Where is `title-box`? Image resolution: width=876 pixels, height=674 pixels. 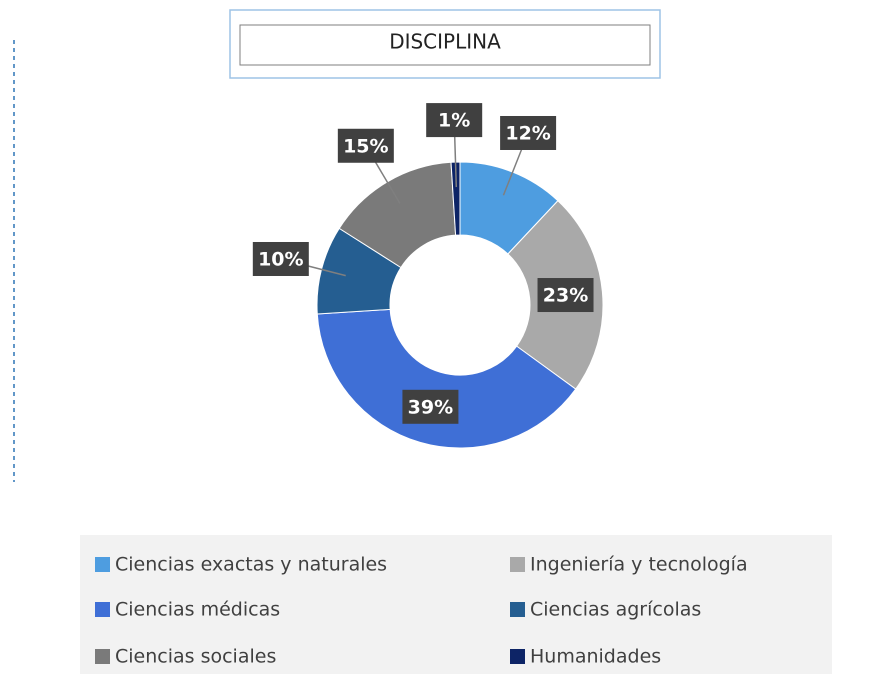
title-box is located at coordinates (445, 45).